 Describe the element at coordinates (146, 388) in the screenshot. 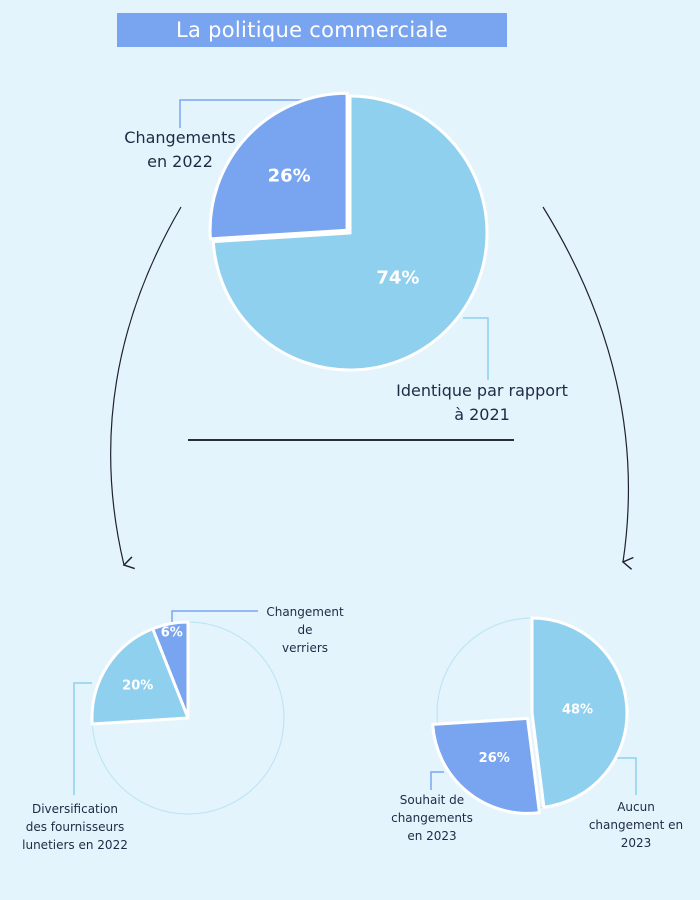

I see `arrow-left` at that location.